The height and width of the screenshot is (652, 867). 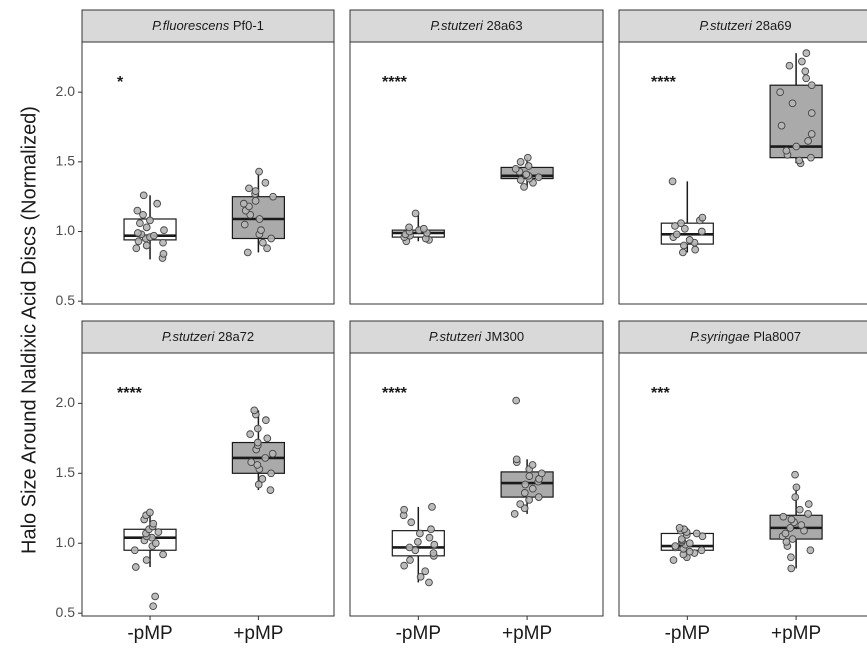 What do you see at coordinates (208, 25) in the screenshot?
I see `facet-strip-label: P.fluorescens Pf0-1` at bounding box center [208, 25].